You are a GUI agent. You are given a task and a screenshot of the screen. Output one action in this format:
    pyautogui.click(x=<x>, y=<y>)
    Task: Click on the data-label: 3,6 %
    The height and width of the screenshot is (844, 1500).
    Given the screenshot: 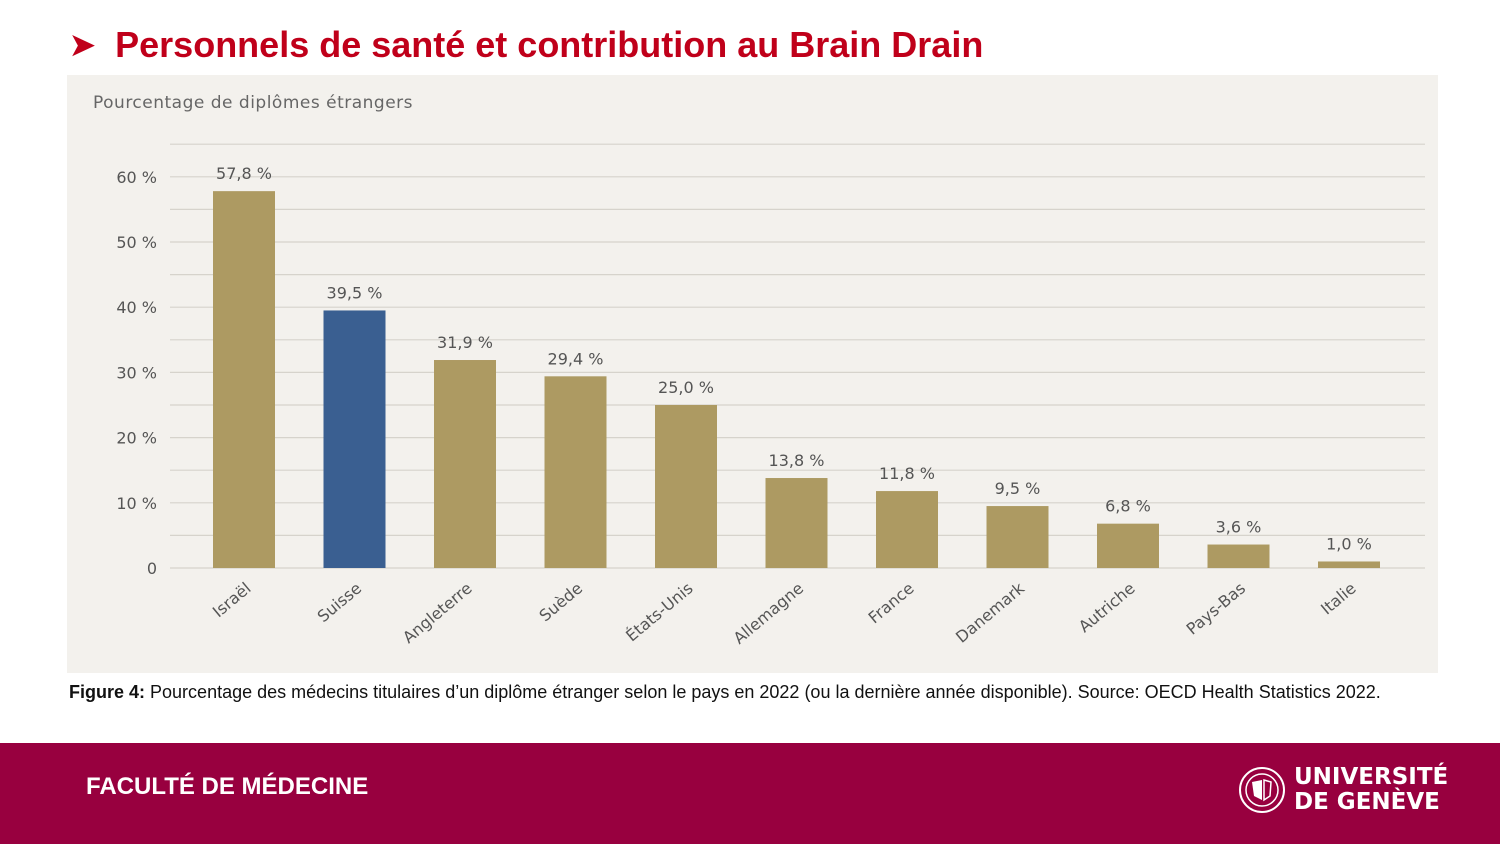 What is the action you would take?
    pyautogui.click(x=1239, y=527)
    